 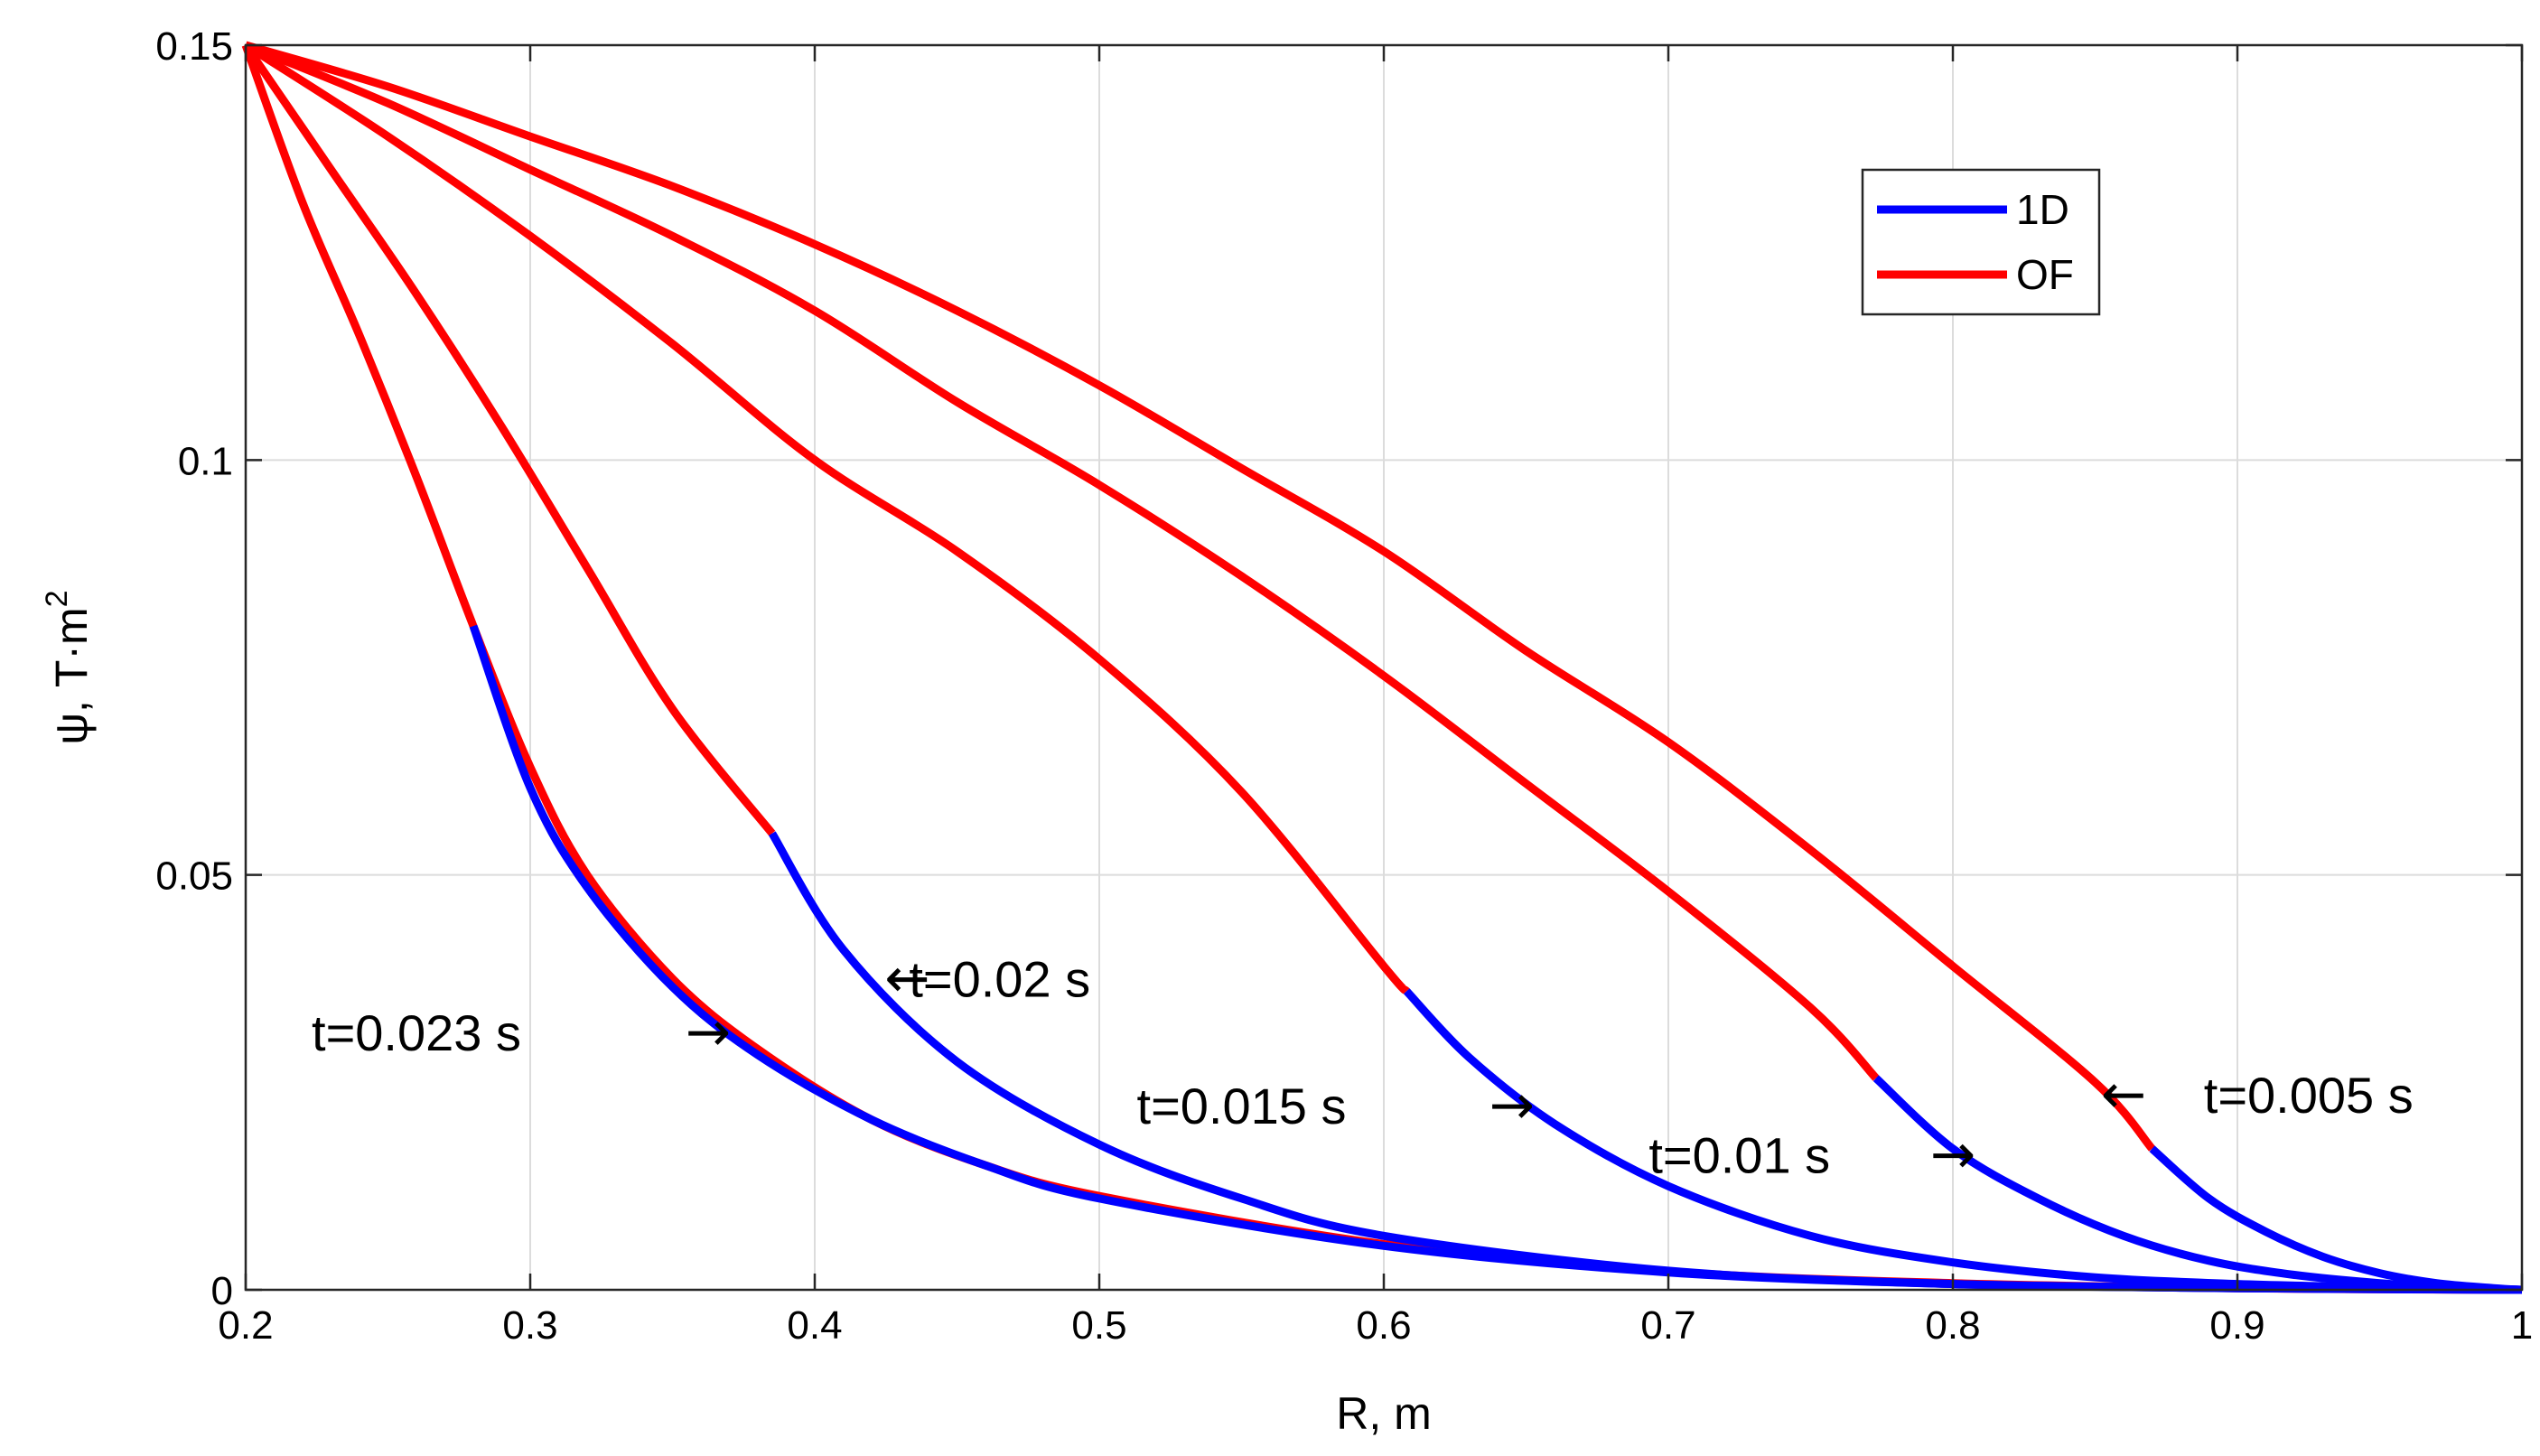 What do you see at coordinates (1000, 980) in the screenshot?
I see `curve-annotation: t=0.02 s` at bounding box center [1000, 980].